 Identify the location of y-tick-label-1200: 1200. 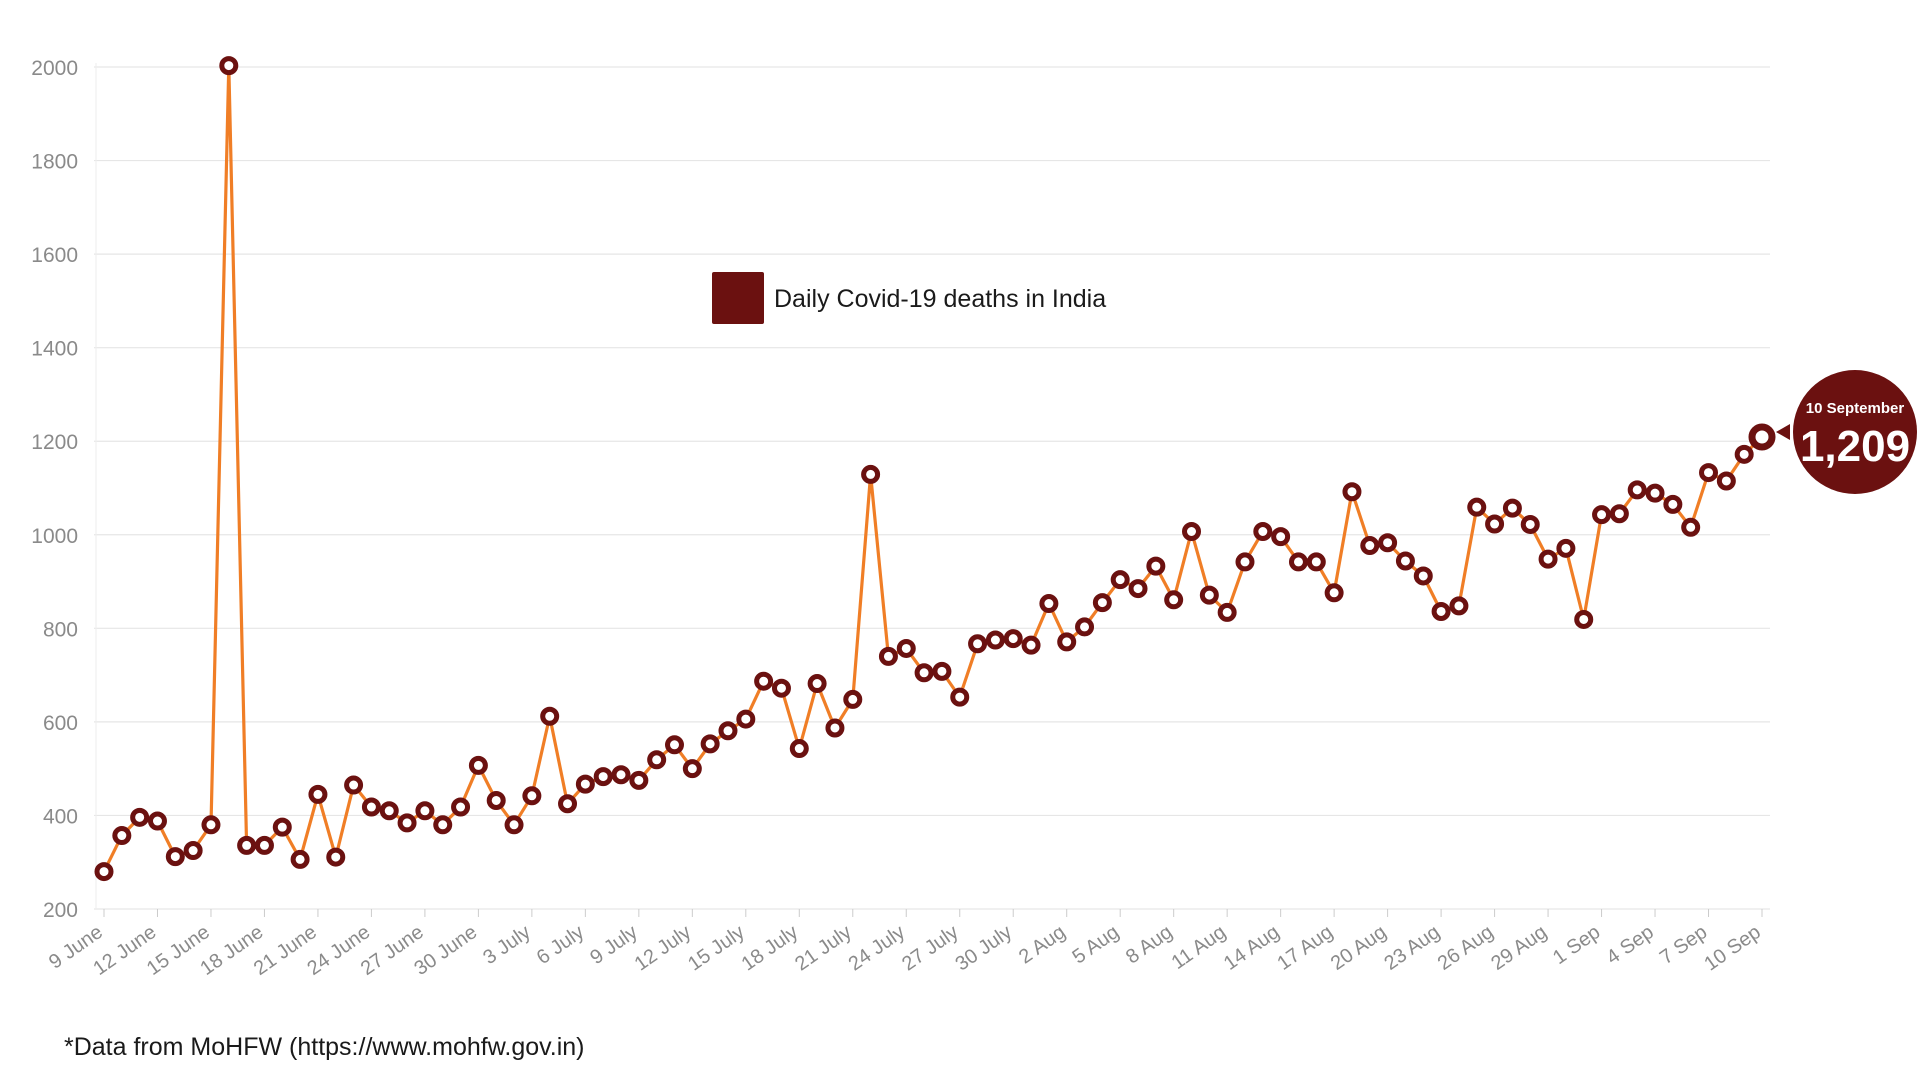
(54, 442).